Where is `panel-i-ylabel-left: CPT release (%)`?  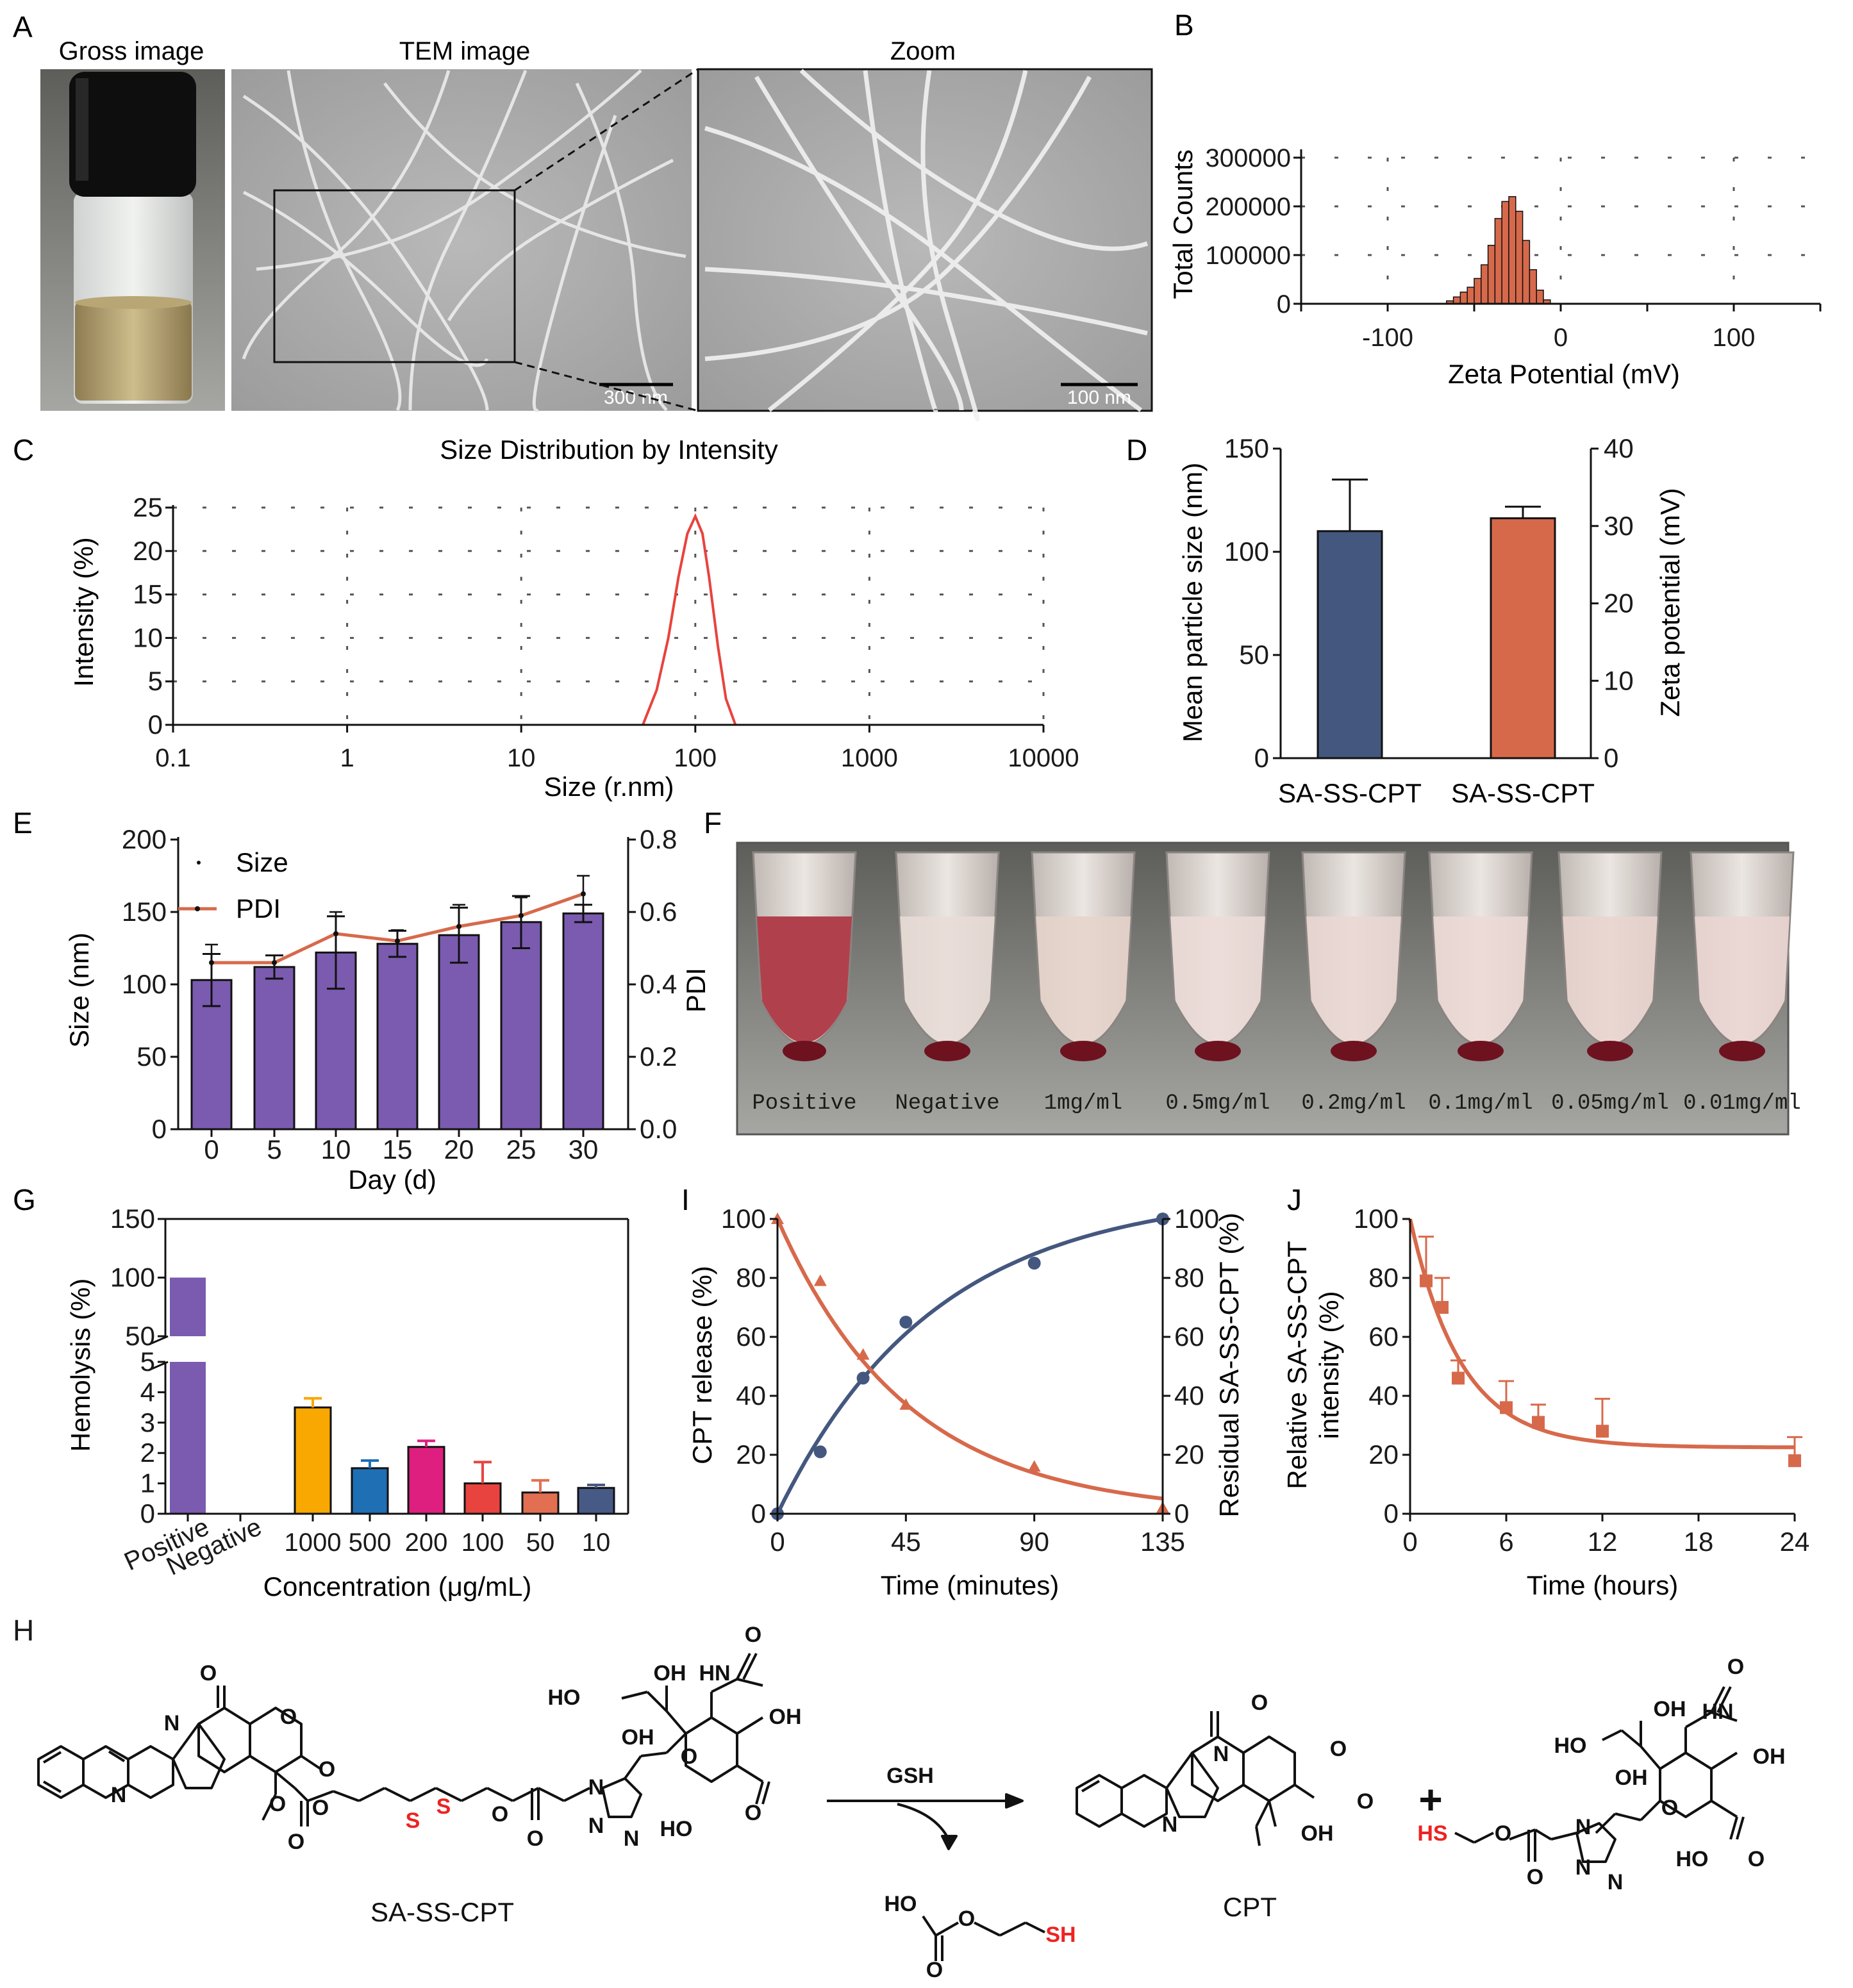 panel-i-ylabel-left: CPT release (%) is located at coordinates (702, 1365).